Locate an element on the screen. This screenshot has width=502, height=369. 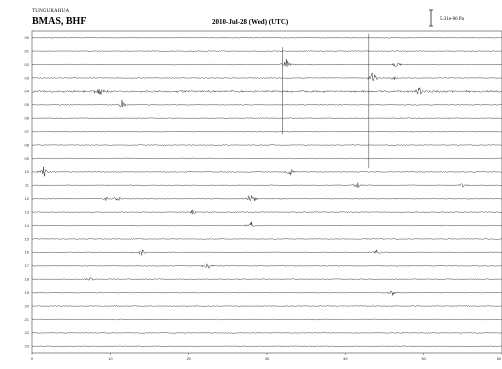
y-tick-2: 02 is located at coordinates (27, 64).